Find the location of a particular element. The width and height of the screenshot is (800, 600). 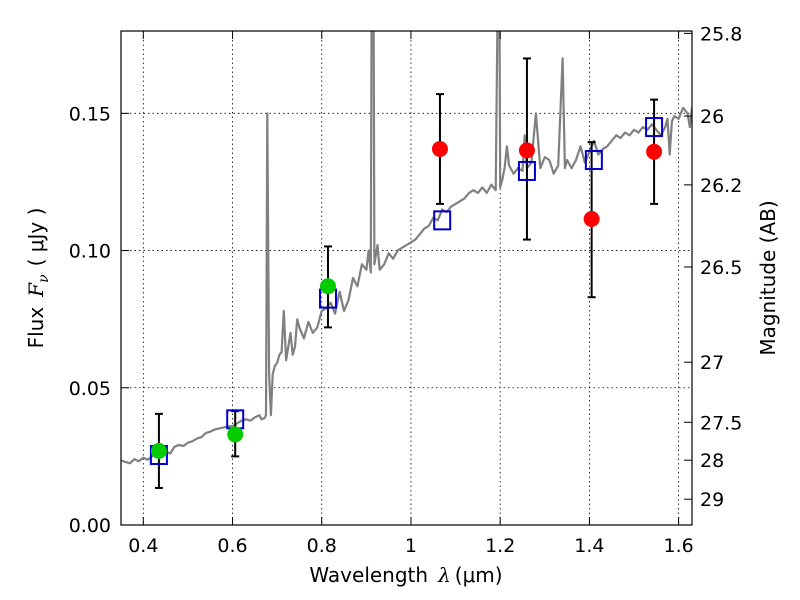

y-tick-label: 0.00 is located at coordinates (90, 526).